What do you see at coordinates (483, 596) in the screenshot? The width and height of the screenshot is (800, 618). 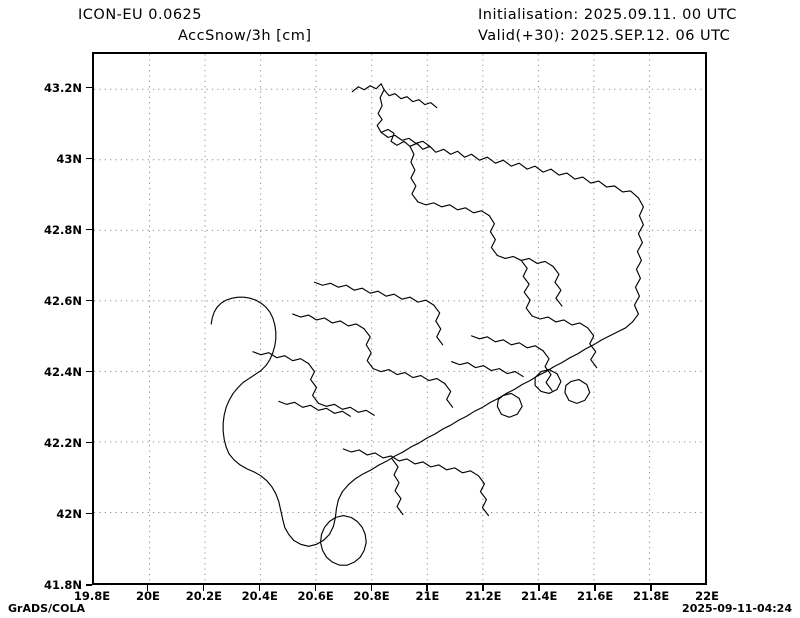 I see `x-axis-tick-label: 21.2E` at bounding box center [483, 596].